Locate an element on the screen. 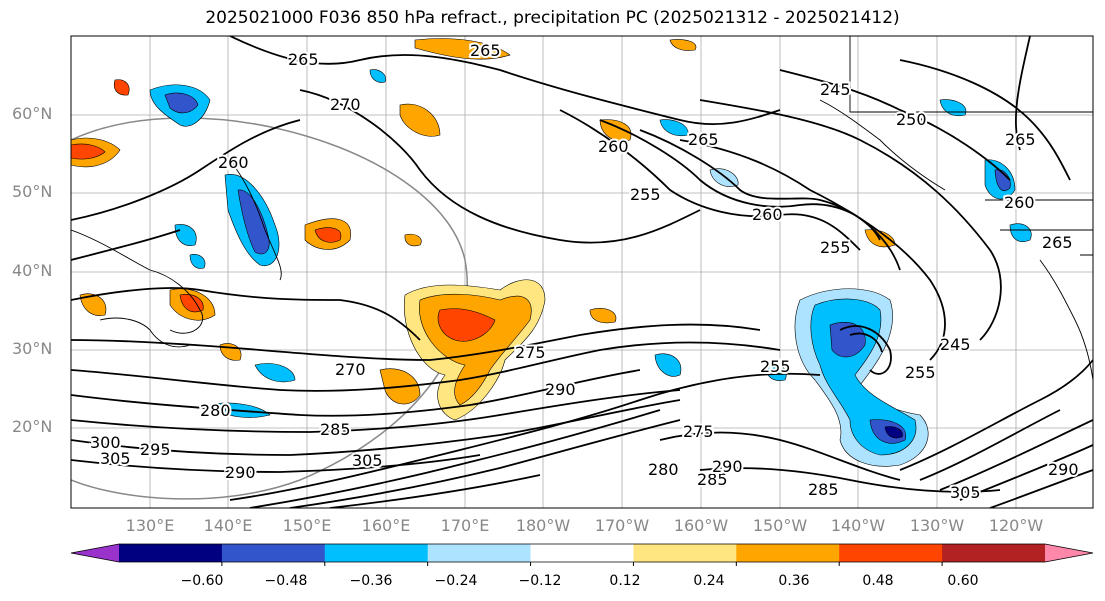  lon-label: 140°W is located at coordinates (858, 525).